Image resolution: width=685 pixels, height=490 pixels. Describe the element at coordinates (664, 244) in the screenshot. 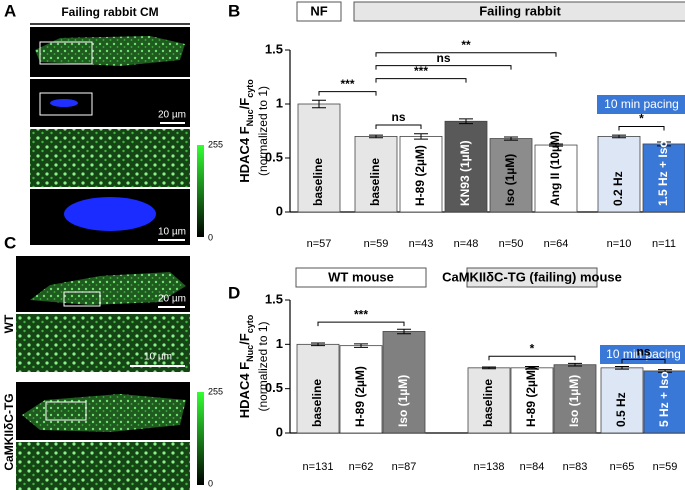

I see `n-label: n=11` at that location.